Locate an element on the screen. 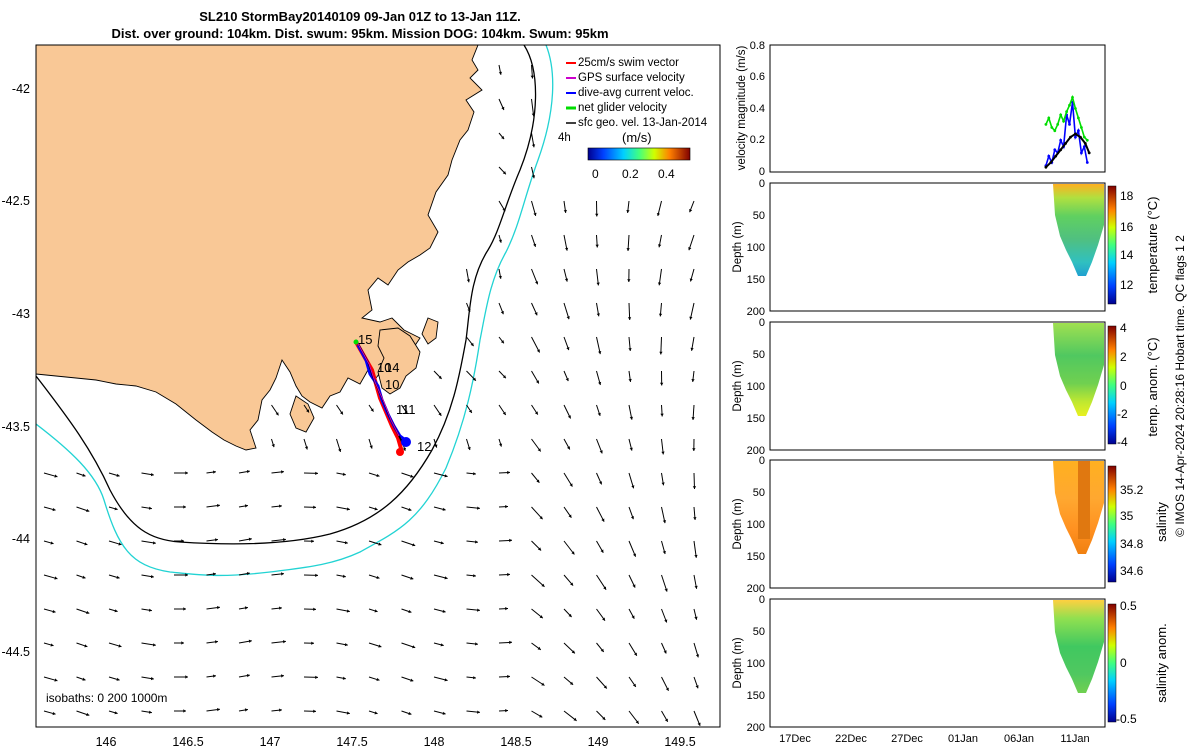 This screenshot has width=1200, height=750. speed-colorbar is located at coordinates (639, 154).